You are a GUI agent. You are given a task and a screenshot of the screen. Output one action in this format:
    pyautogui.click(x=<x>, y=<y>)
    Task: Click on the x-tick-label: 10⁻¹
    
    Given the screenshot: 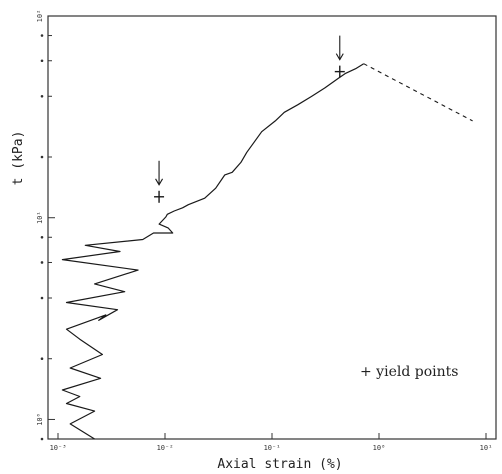 What is the action you would take?
    pyautogui.click(x=272, y=448)
    